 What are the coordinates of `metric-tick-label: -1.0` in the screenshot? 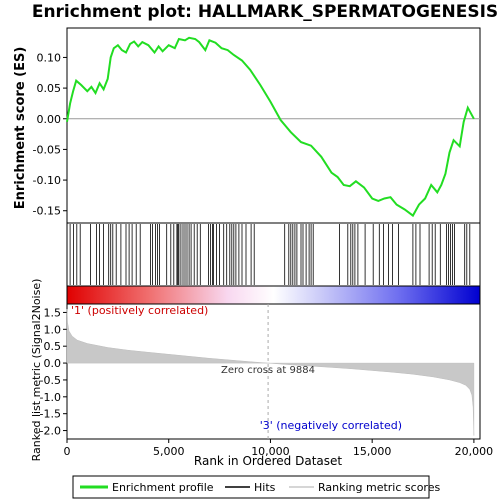 It's located at (50, 397).